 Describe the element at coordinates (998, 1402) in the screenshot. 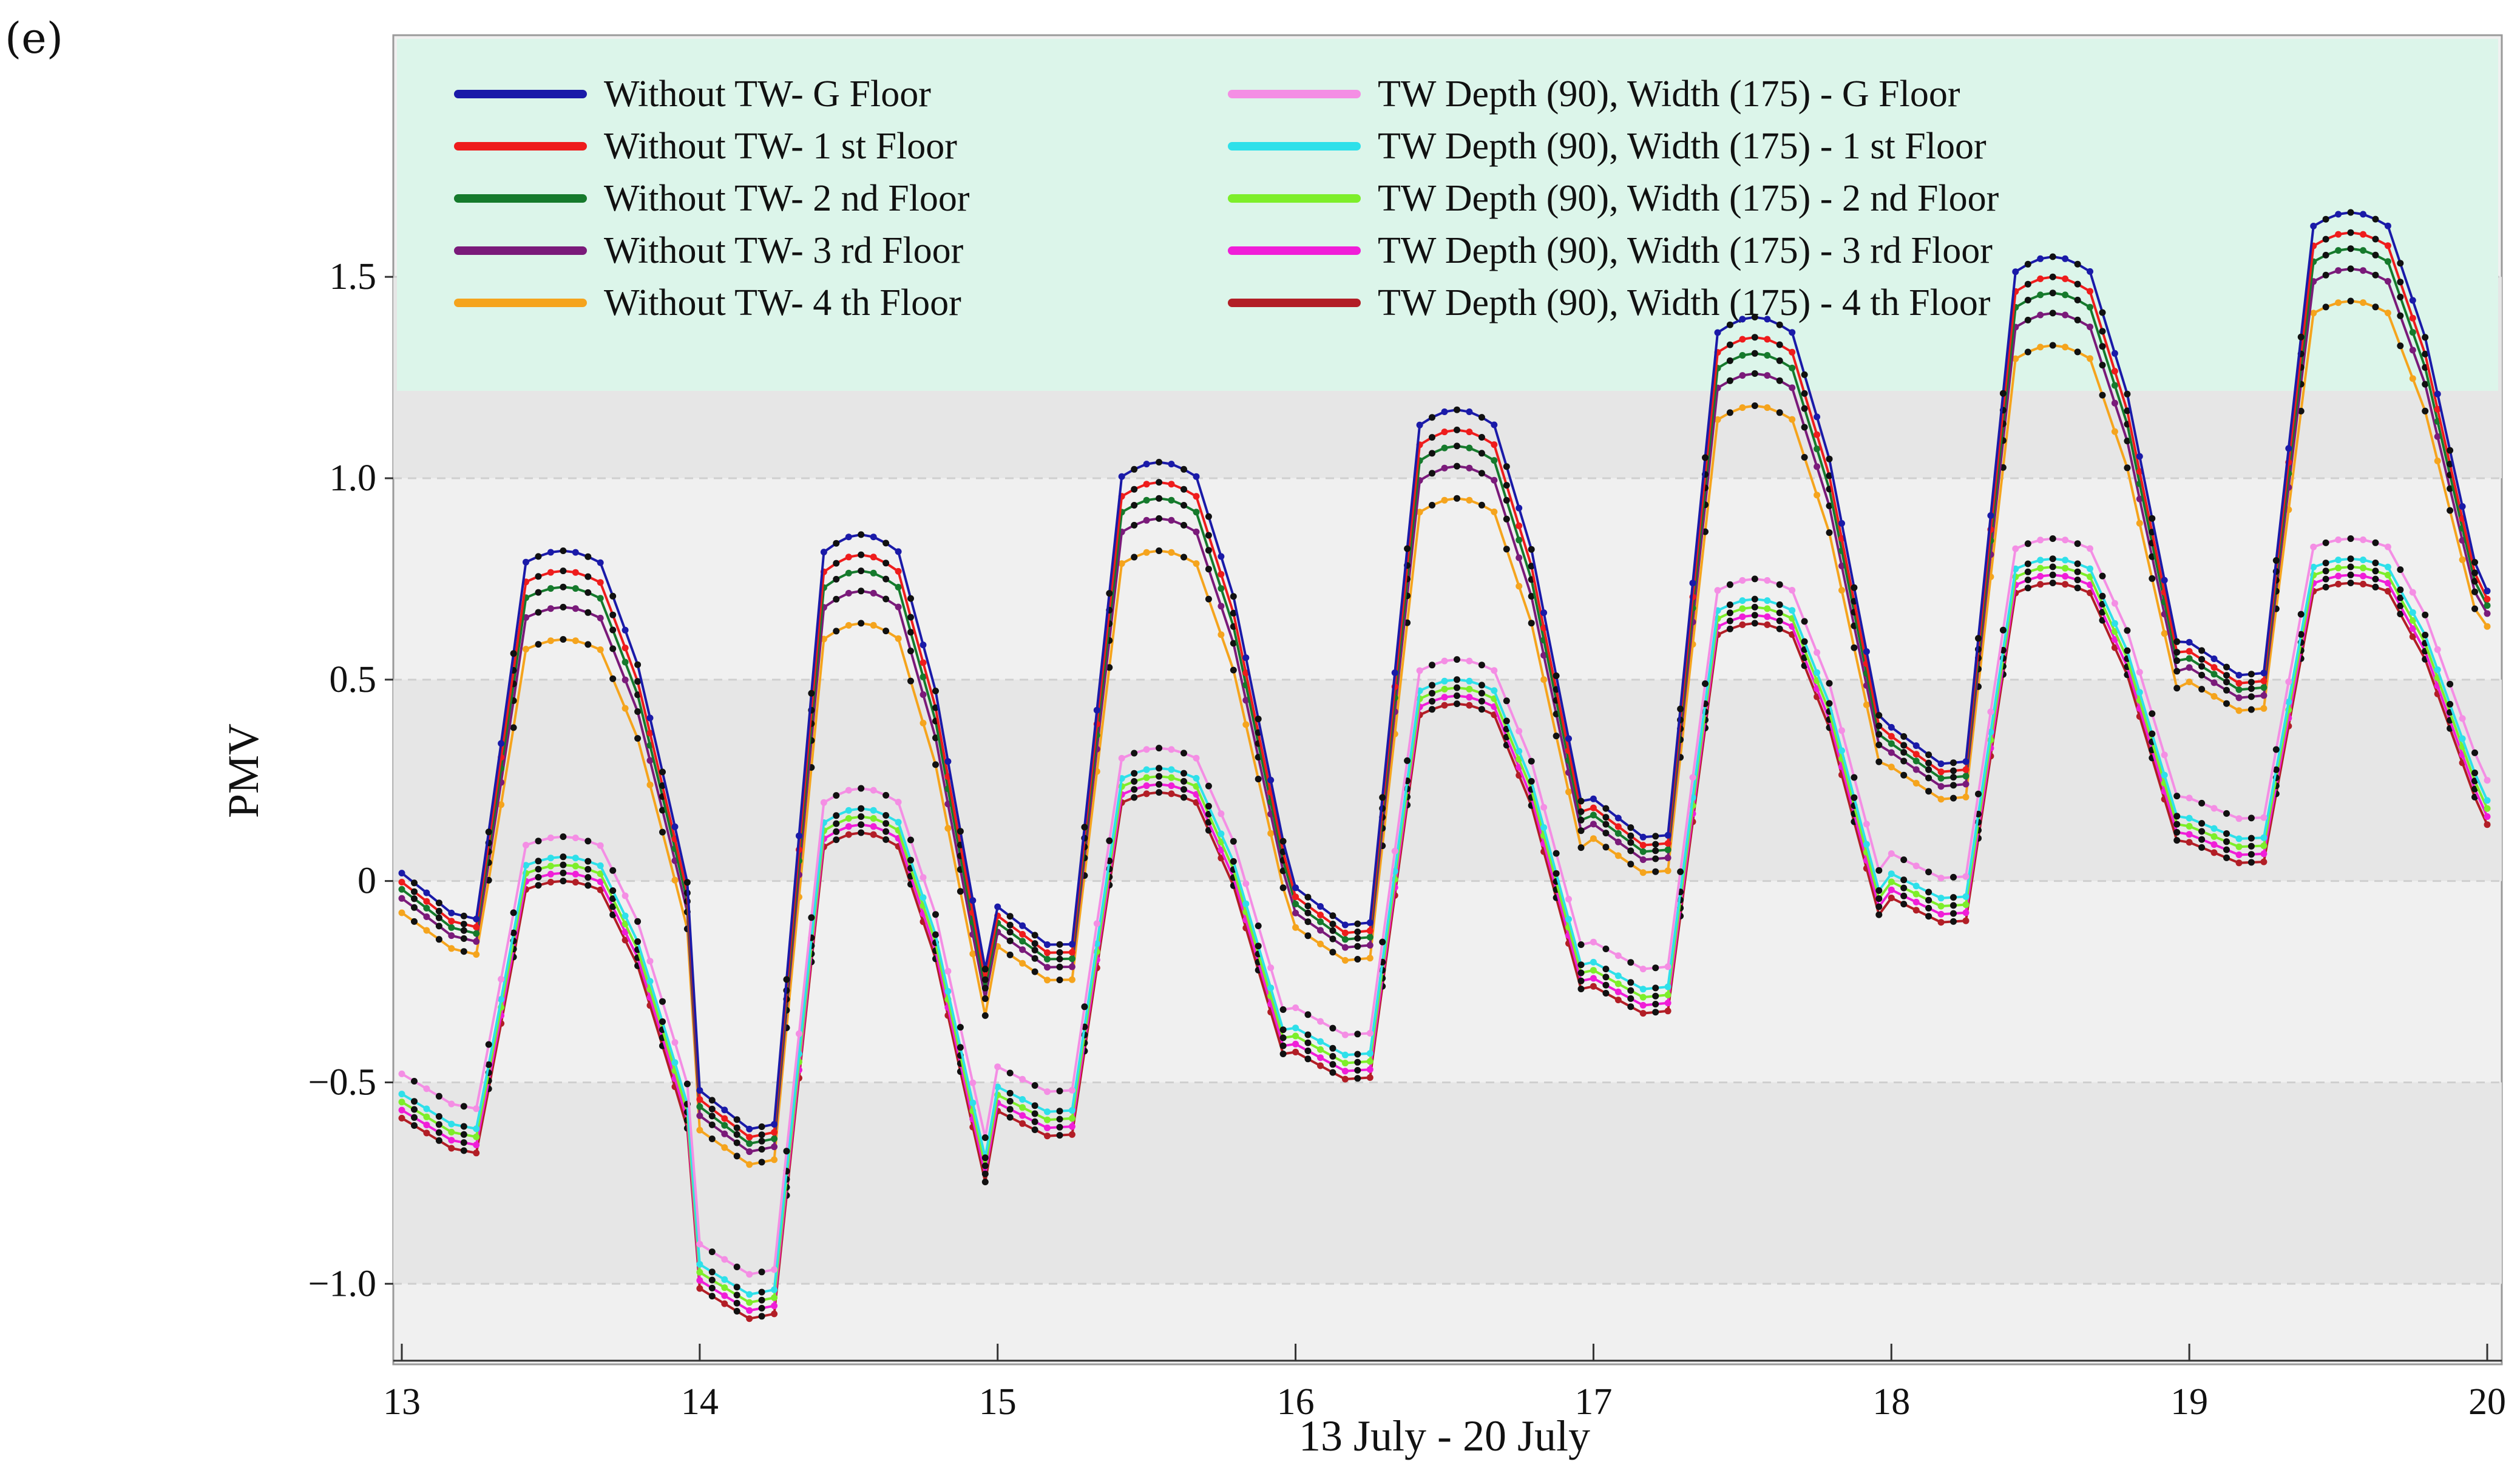

I see `x-tick-label-2: 15` at that location.